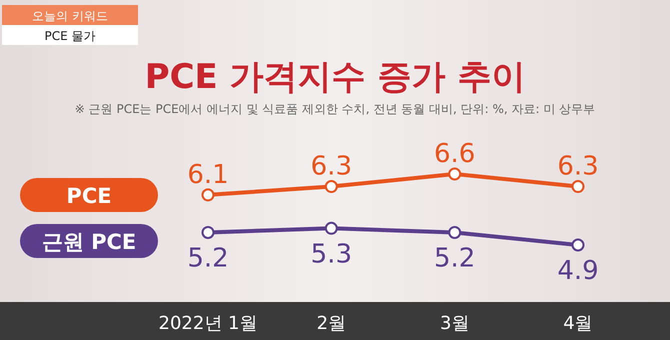 This screenshot has width=670, height=340. Describe the element at coordinates (70, 16) in the screenshot. I see `text: 오늘의 키워드` at that location.